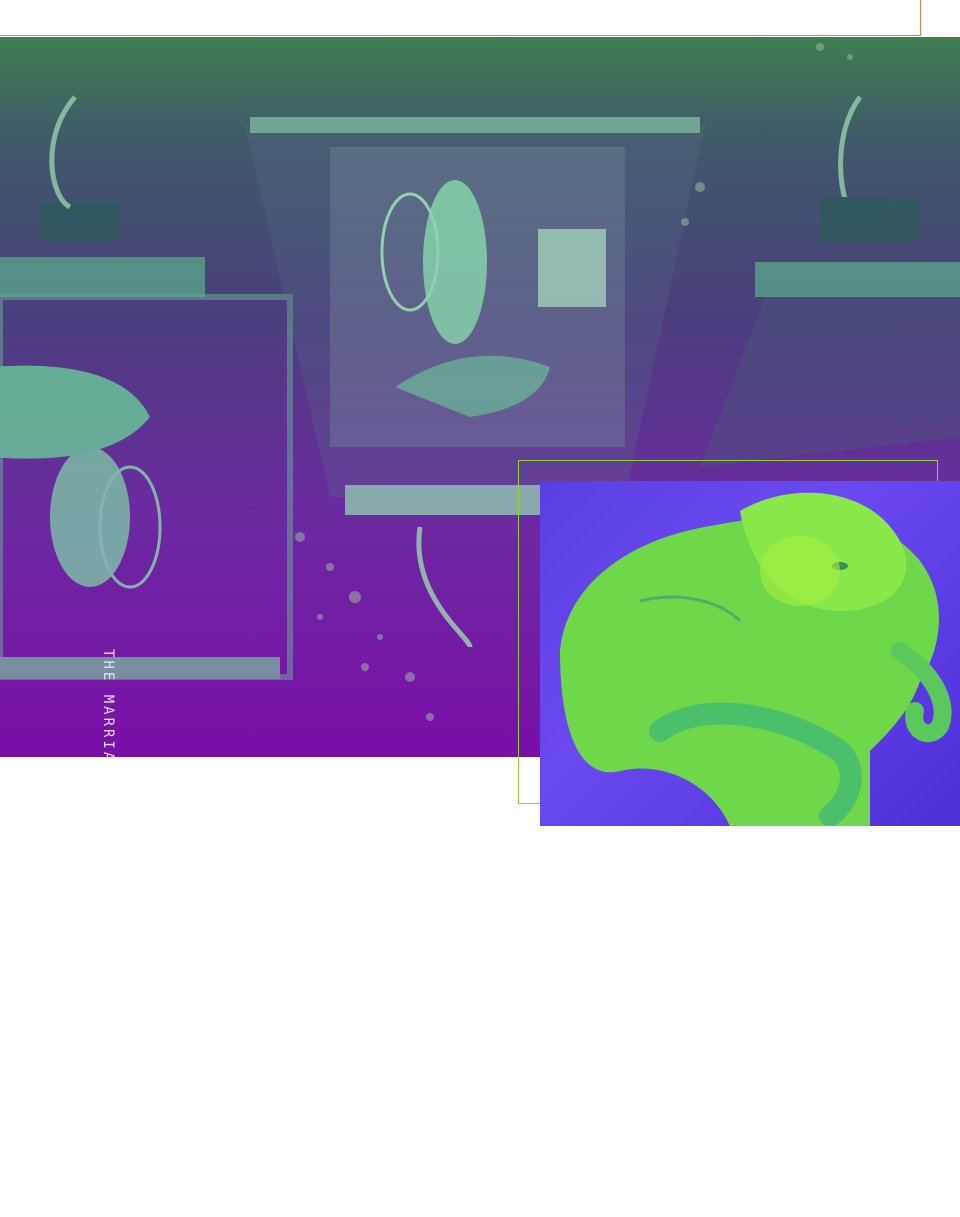  I want to click on elephant-illustration, so click(756, 659).